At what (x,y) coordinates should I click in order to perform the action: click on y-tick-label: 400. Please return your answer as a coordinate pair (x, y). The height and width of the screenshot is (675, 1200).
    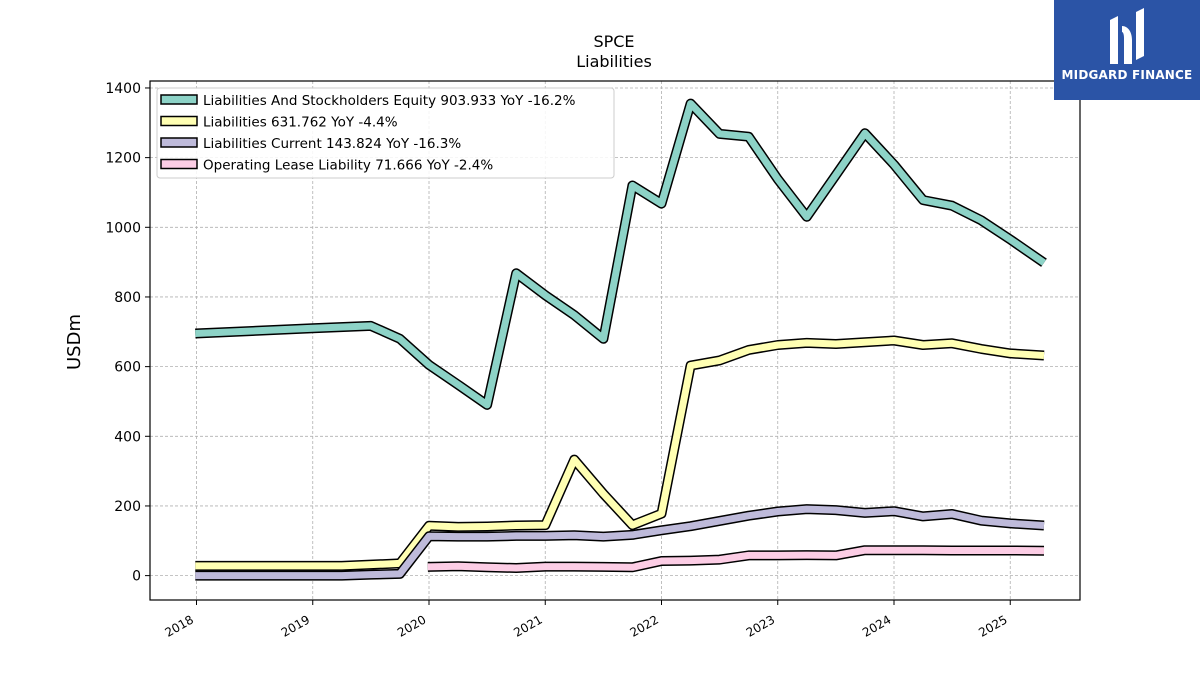
    Looking at the image, I should click on (127, 437).